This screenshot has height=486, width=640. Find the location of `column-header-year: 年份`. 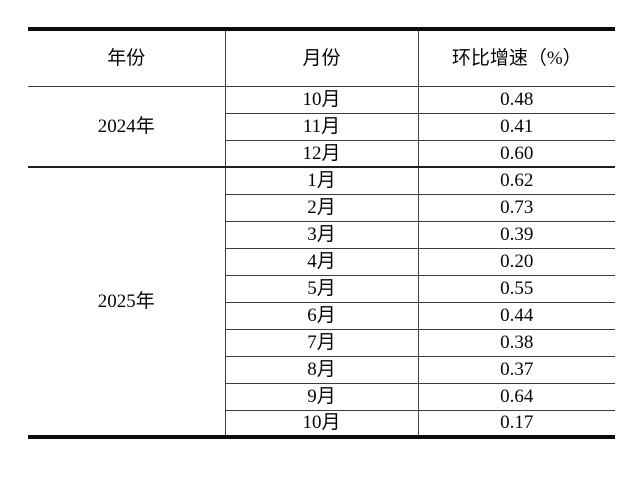

column-header-year: 年份 is located at coordinates (126, 58).